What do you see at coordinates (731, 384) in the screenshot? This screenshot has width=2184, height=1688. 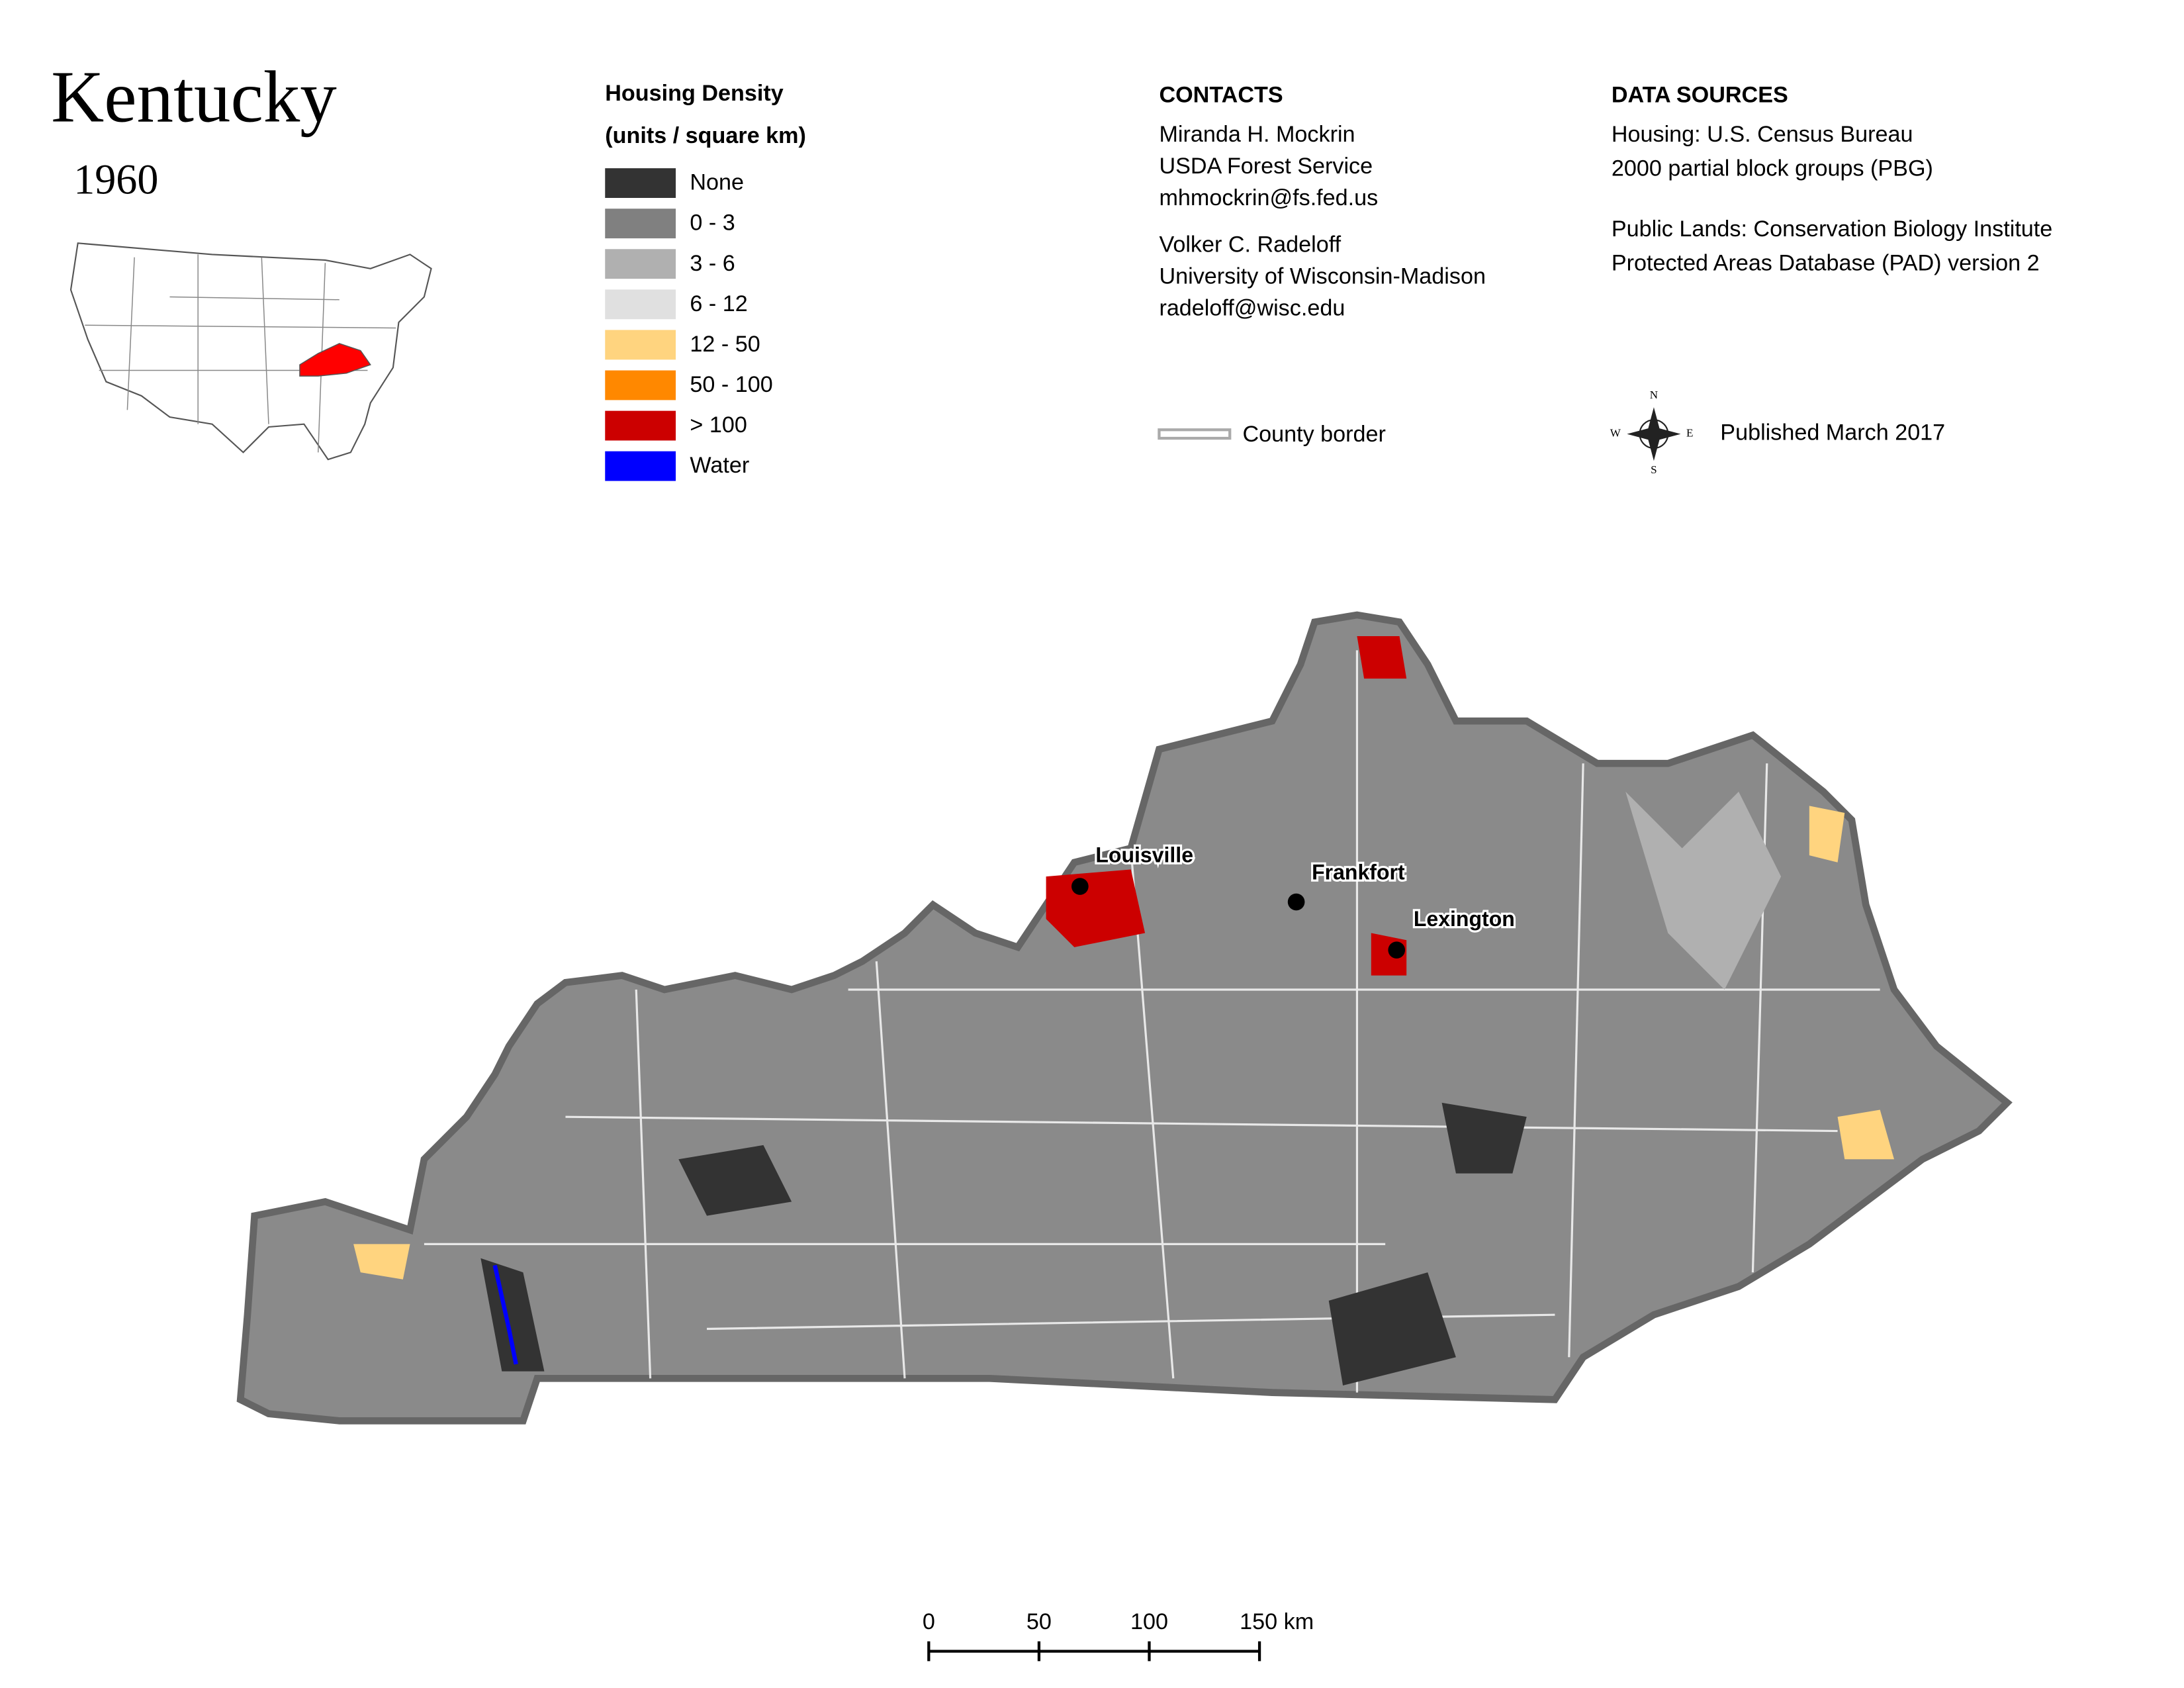 I see `legend-label: 50 - 100` at bounding box center [731, 384].